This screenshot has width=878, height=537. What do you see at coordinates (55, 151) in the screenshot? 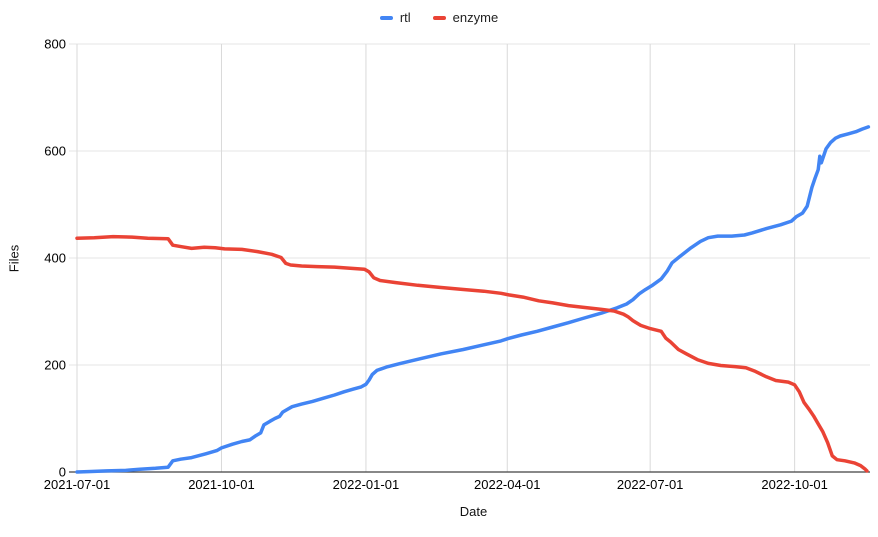
I see `y-tick-label: 600` at bounding box center [55, 151].